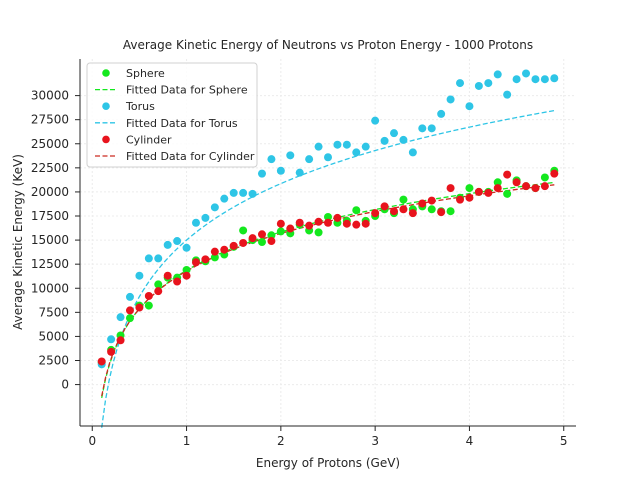 This screenshot has height=480, width=640. Describe the element at coordinates (470, 441) in the screenshot. I see `x-tick-label: 4` at that location.